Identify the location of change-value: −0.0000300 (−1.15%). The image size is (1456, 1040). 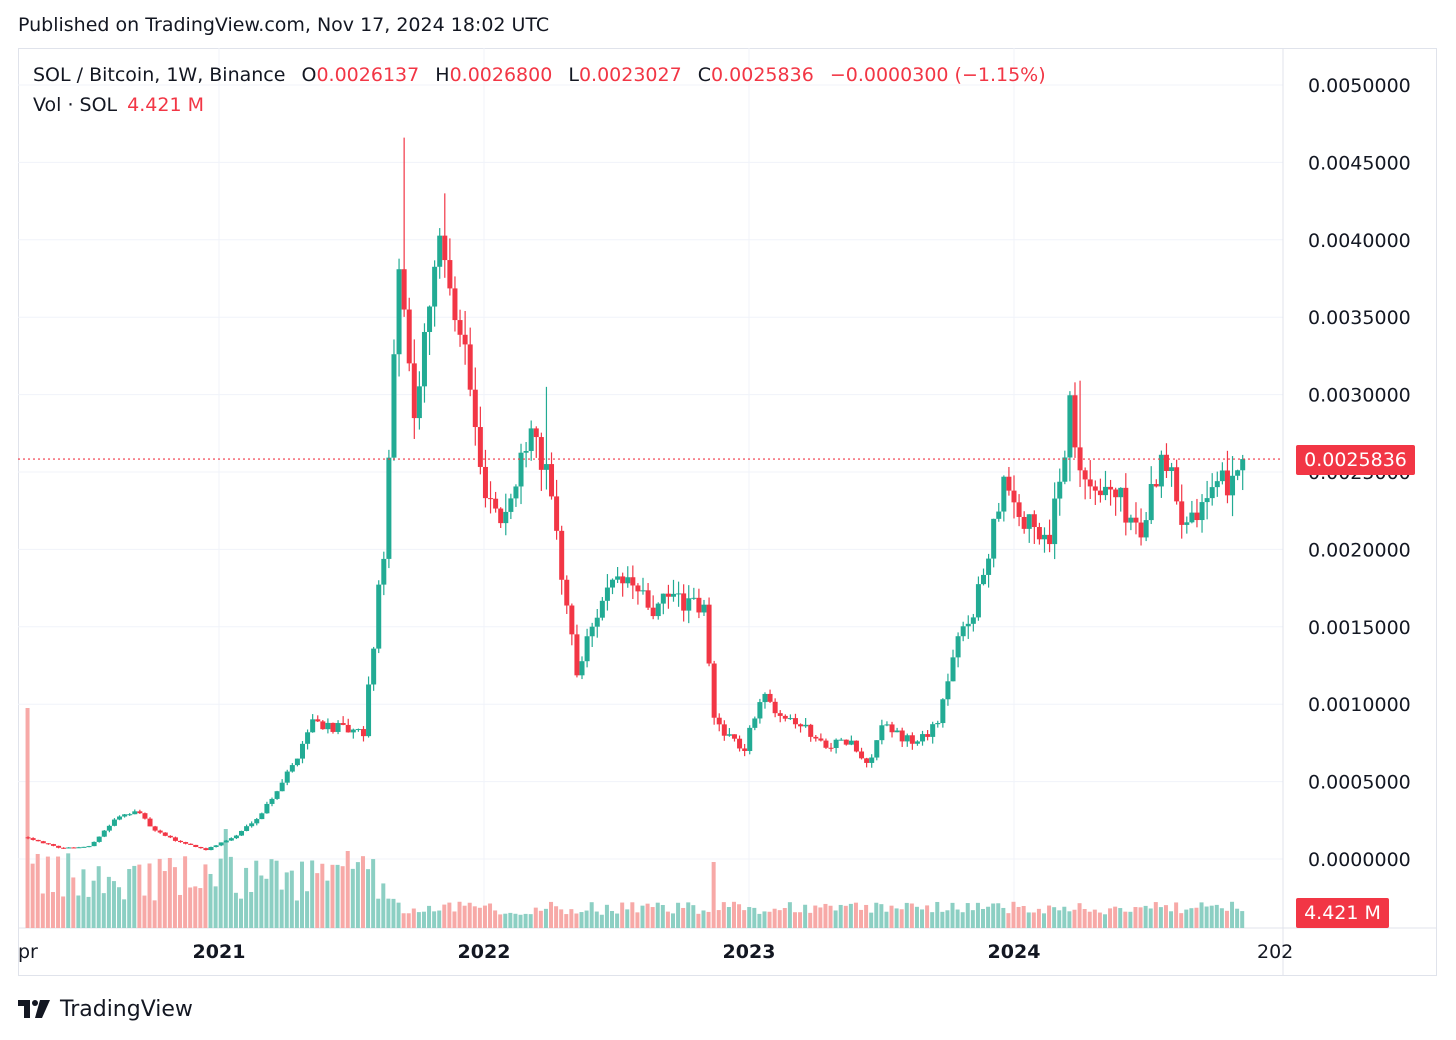
(937, 75).